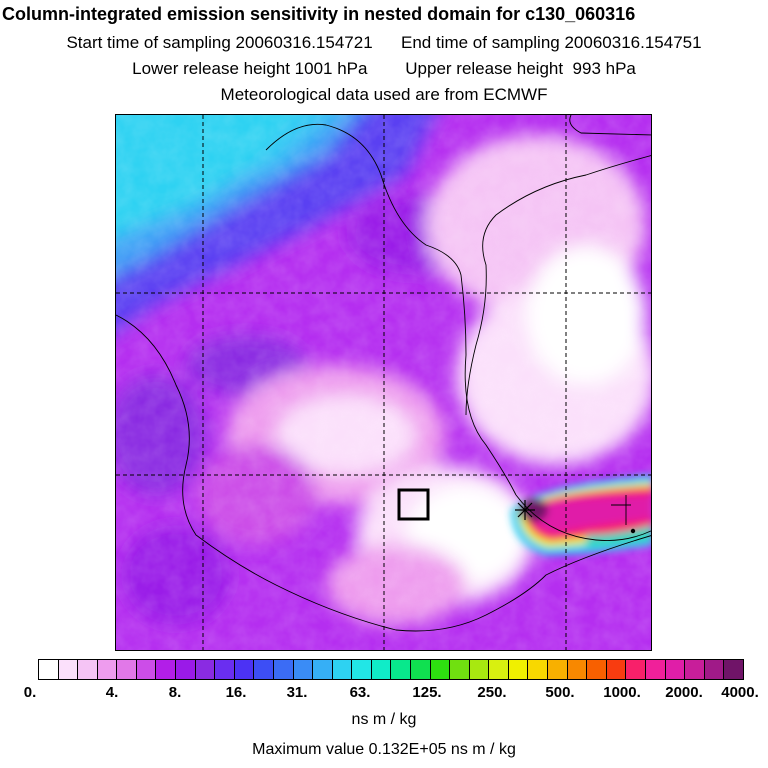 The height and width of the screenshot is (768, 768). Describe the element at coordinates (413, 504) in the screenshot. I see `release-location-box` at that location.